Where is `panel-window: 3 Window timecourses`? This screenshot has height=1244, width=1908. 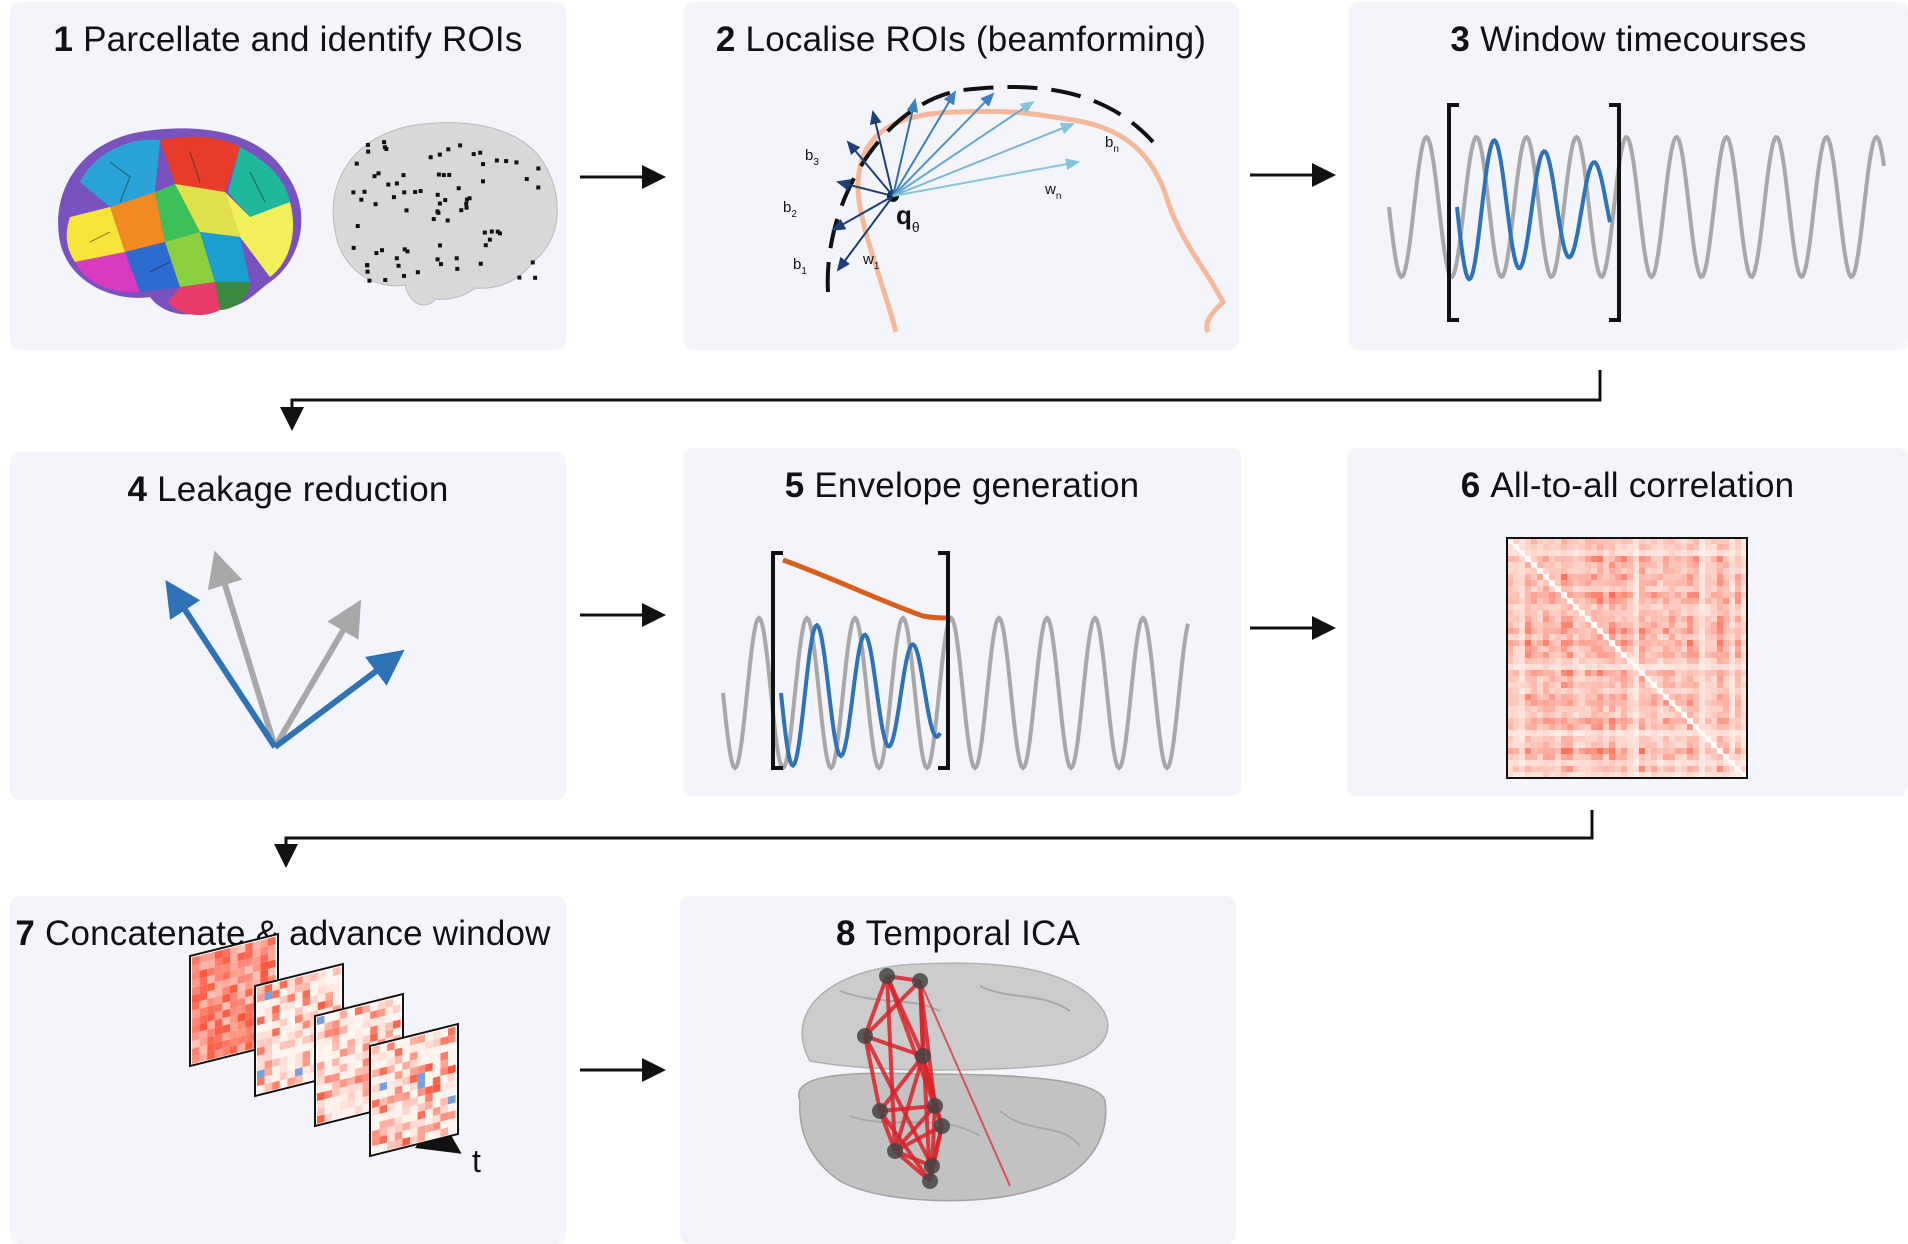
panel-window: 3 Window timecourses is located at coordinates (1628, 176).